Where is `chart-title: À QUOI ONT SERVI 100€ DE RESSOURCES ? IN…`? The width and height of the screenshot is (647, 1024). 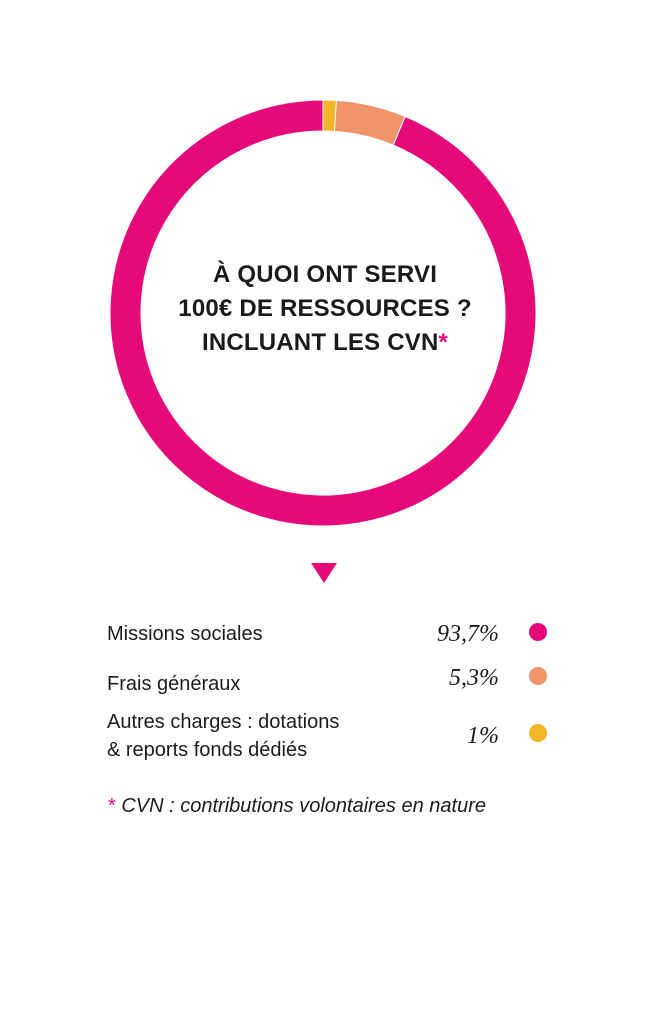 chart-title: À QUOI ONT SERVI 100€ DE RESSOURCES ? IN… is located at coordinates (325, 309).